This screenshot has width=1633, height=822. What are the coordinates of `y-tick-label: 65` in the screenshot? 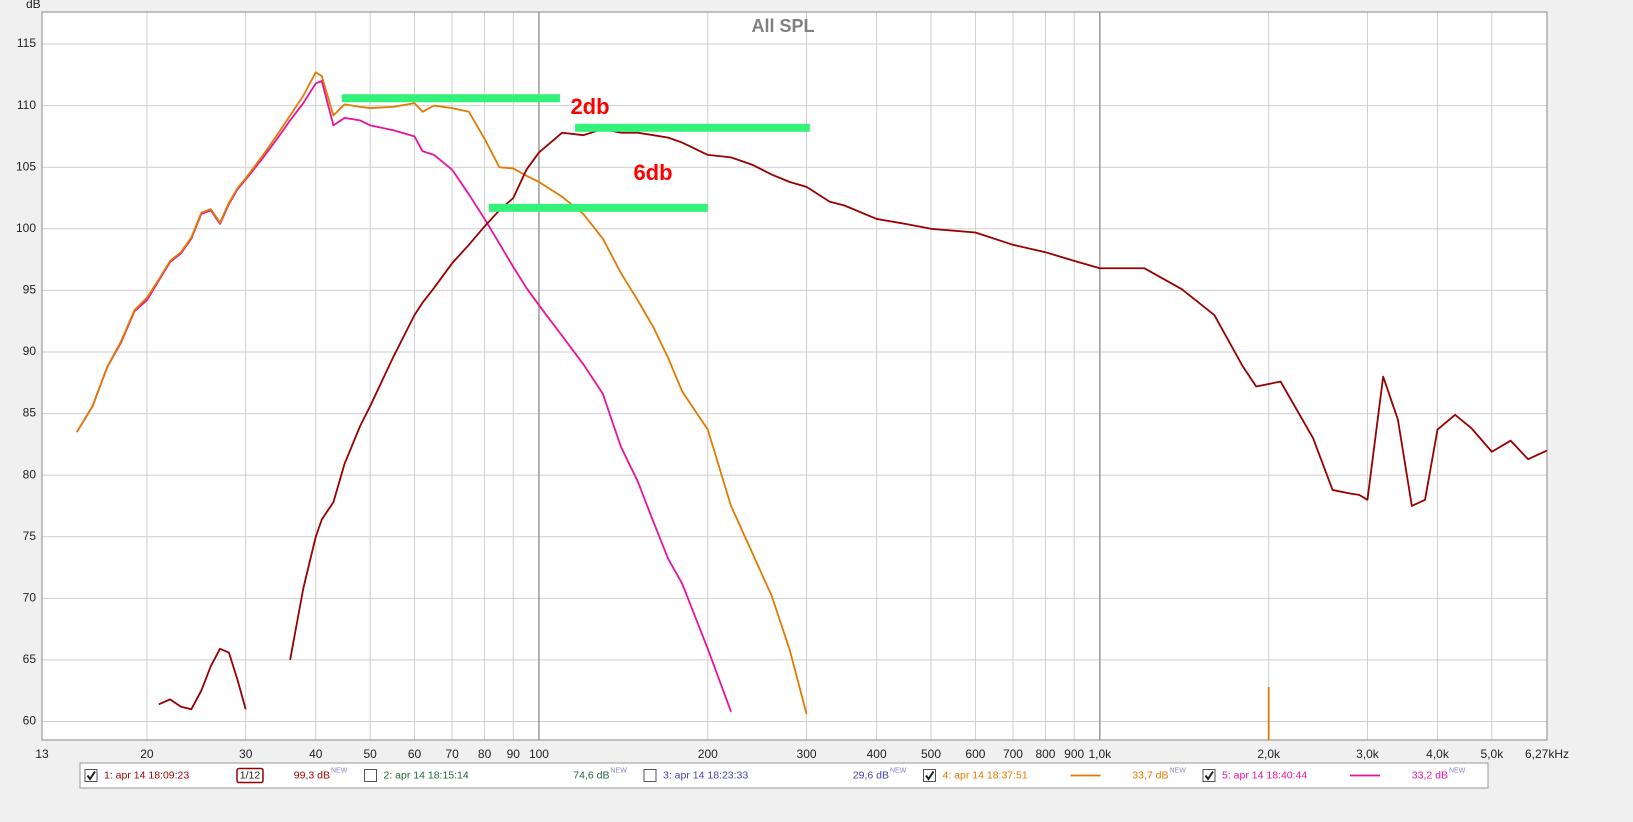 It's located at (30, 659).